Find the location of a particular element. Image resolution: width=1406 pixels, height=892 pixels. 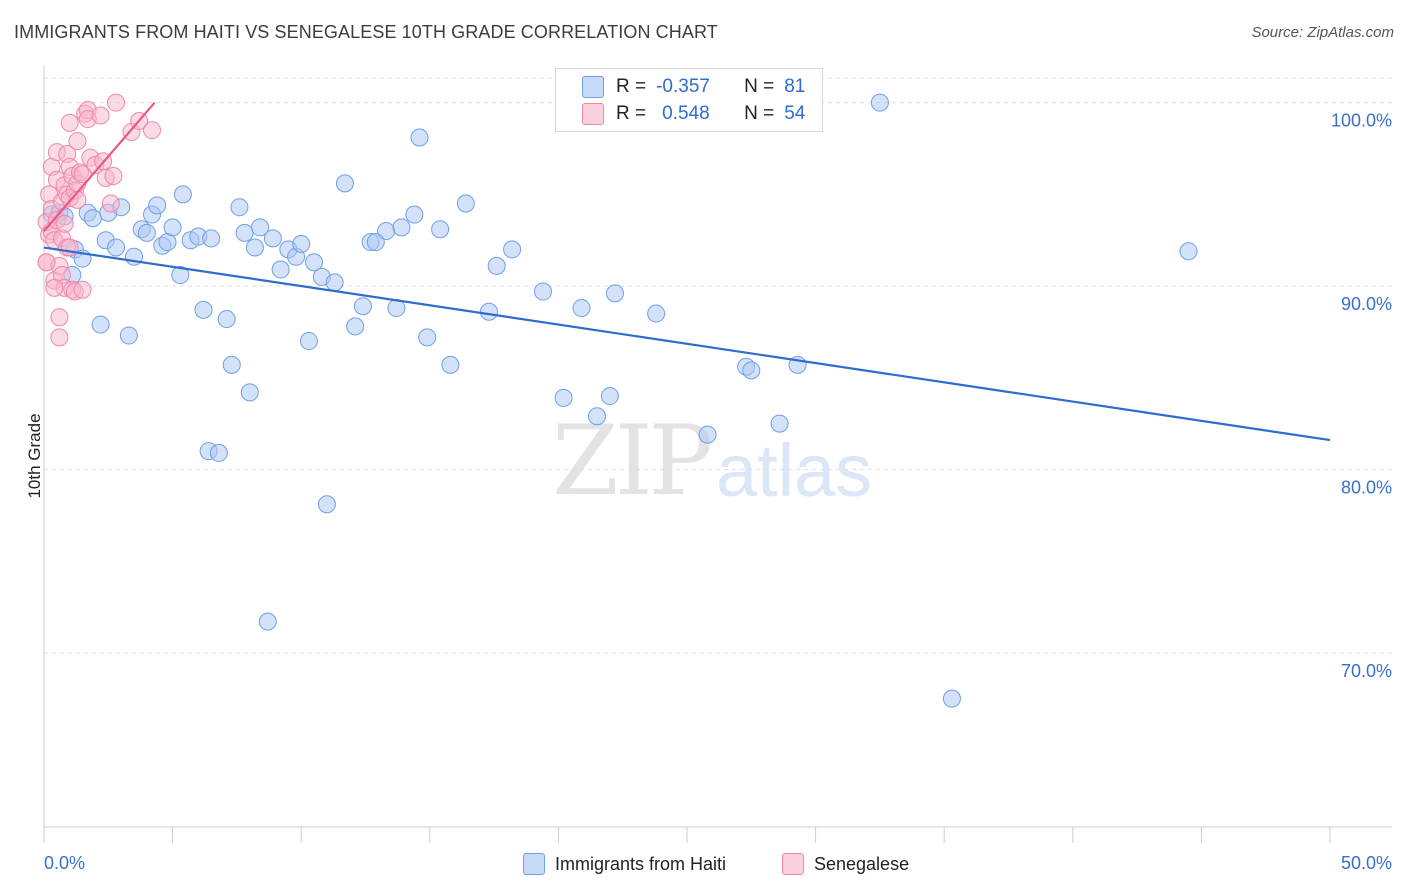

correlation-legend: R = -0.357 N = 81 R = 0.548 N = 54 is located at coordinates (689, 100).